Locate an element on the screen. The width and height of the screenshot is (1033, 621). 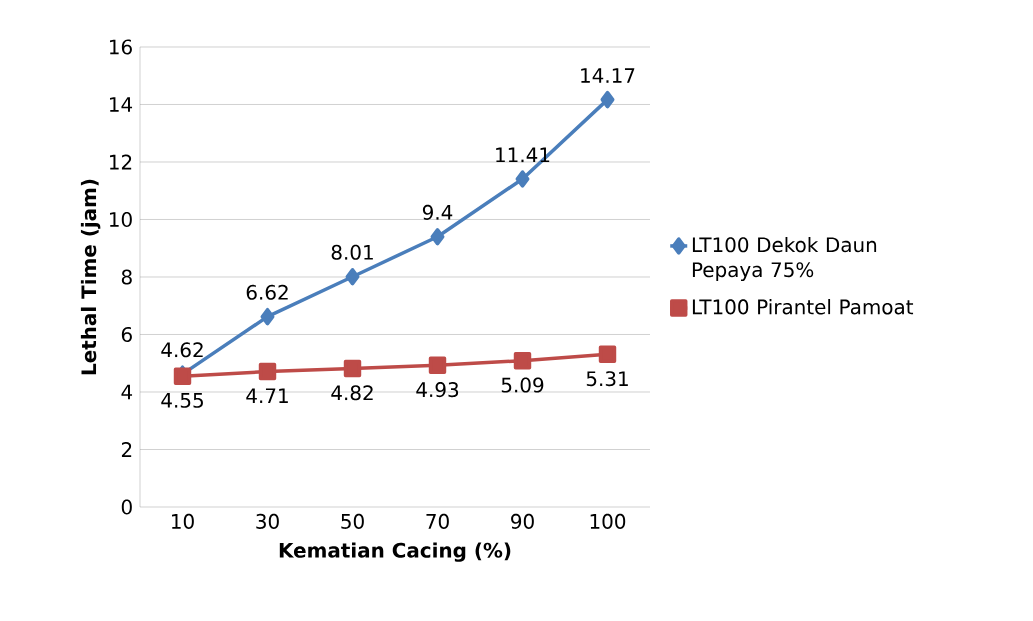
data-label: 9.4 is located at coordinates (437, 212).